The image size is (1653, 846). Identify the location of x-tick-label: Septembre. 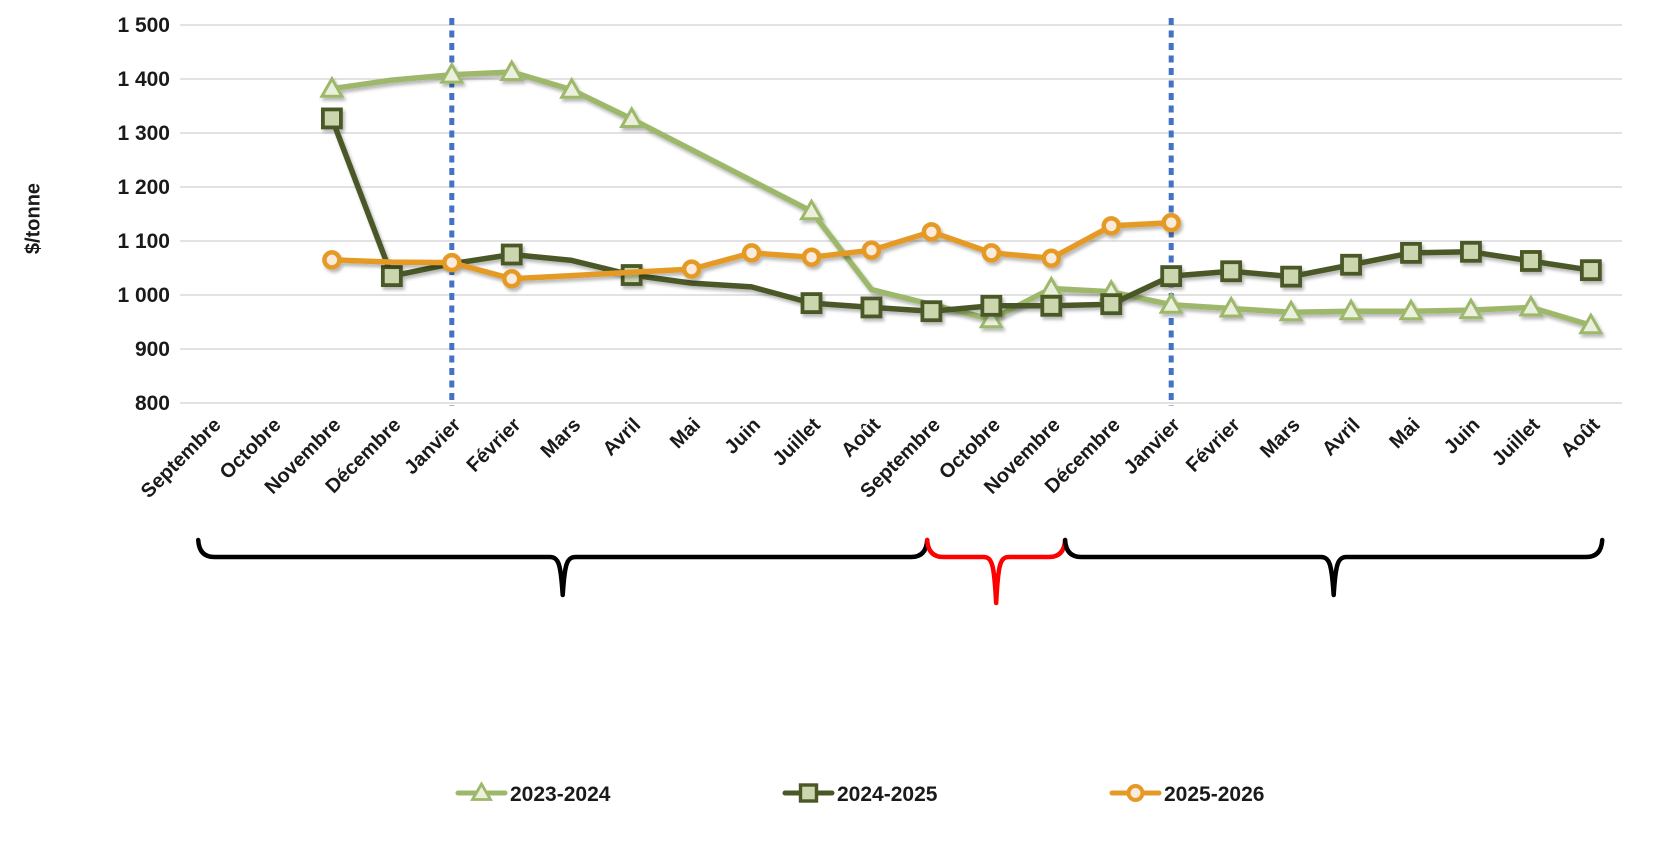
(181, 458).